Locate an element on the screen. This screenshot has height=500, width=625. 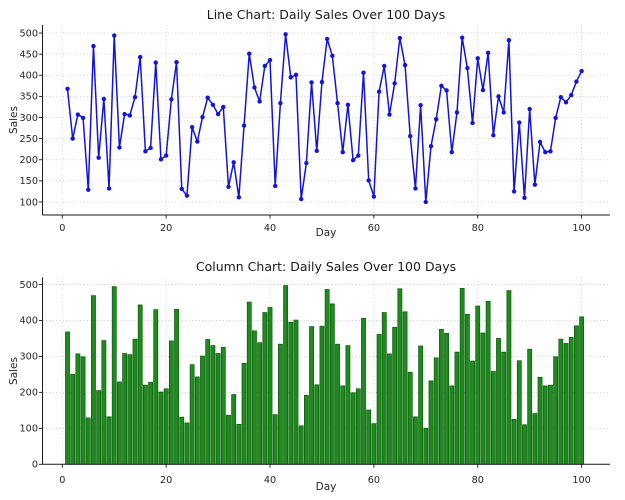
x-tick-label: 0 is located at coordinates (62, 228).